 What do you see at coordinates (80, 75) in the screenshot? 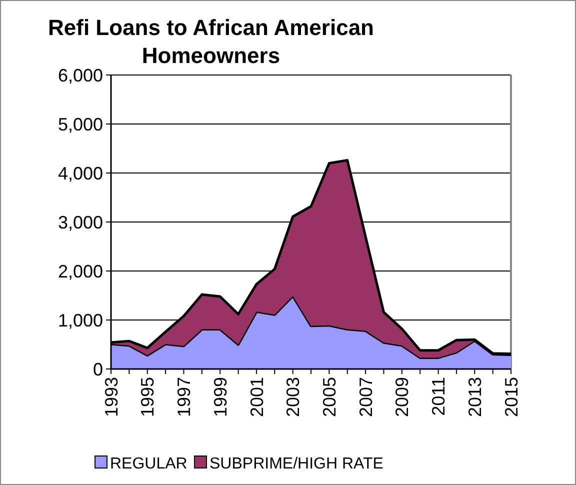
I see `y-tick-label: 6,000` at bounding box center [80, 75].